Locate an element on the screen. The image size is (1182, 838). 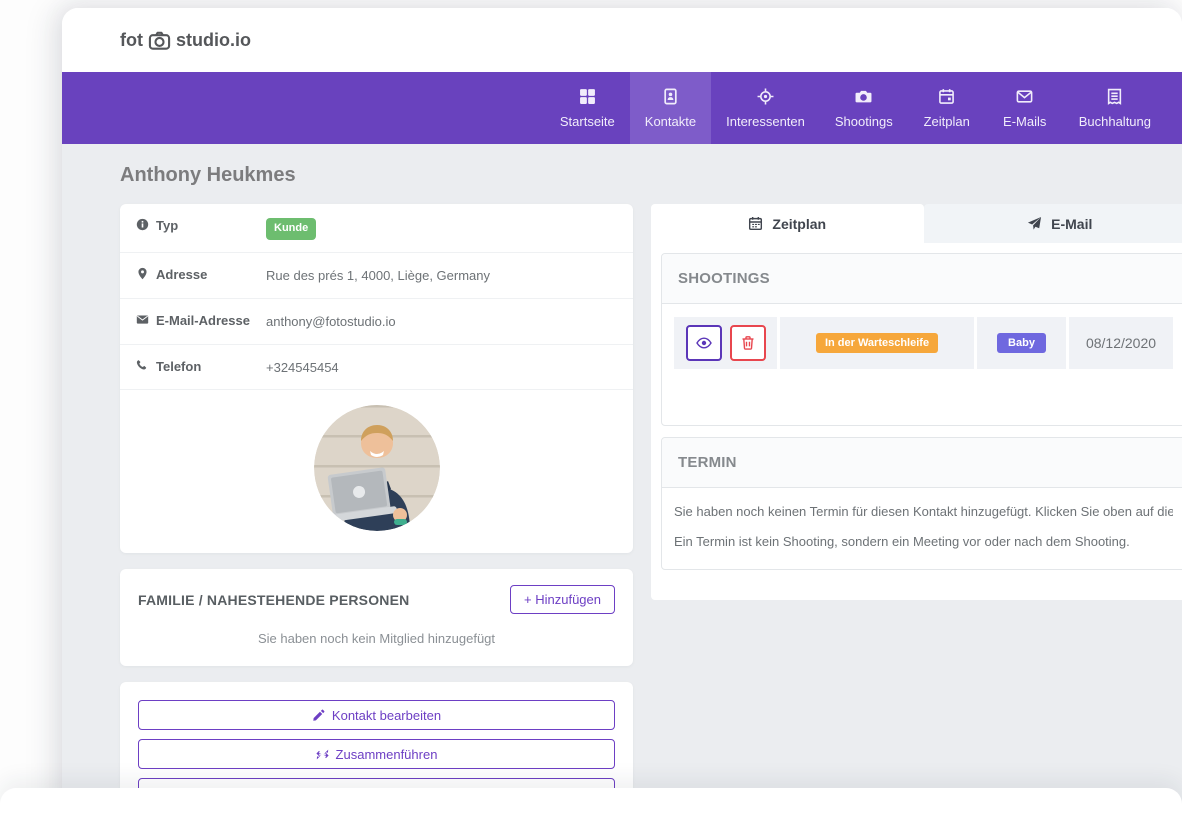
nav-item-startseite: Startseite is located at coordinates (587, 108).